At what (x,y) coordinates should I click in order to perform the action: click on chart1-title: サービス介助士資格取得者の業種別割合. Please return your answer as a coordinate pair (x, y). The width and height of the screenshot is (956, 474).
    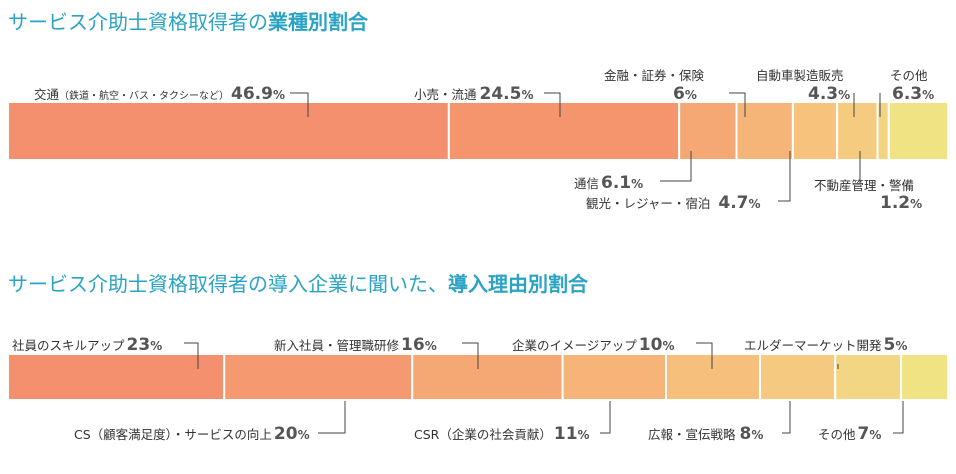
    Looking at the image, I should click on (188, 22).